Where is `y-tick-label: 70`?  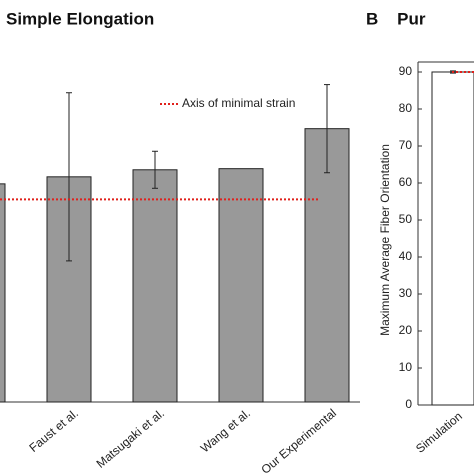
y-tick-label: 70 is located at coordinates (406, 145).